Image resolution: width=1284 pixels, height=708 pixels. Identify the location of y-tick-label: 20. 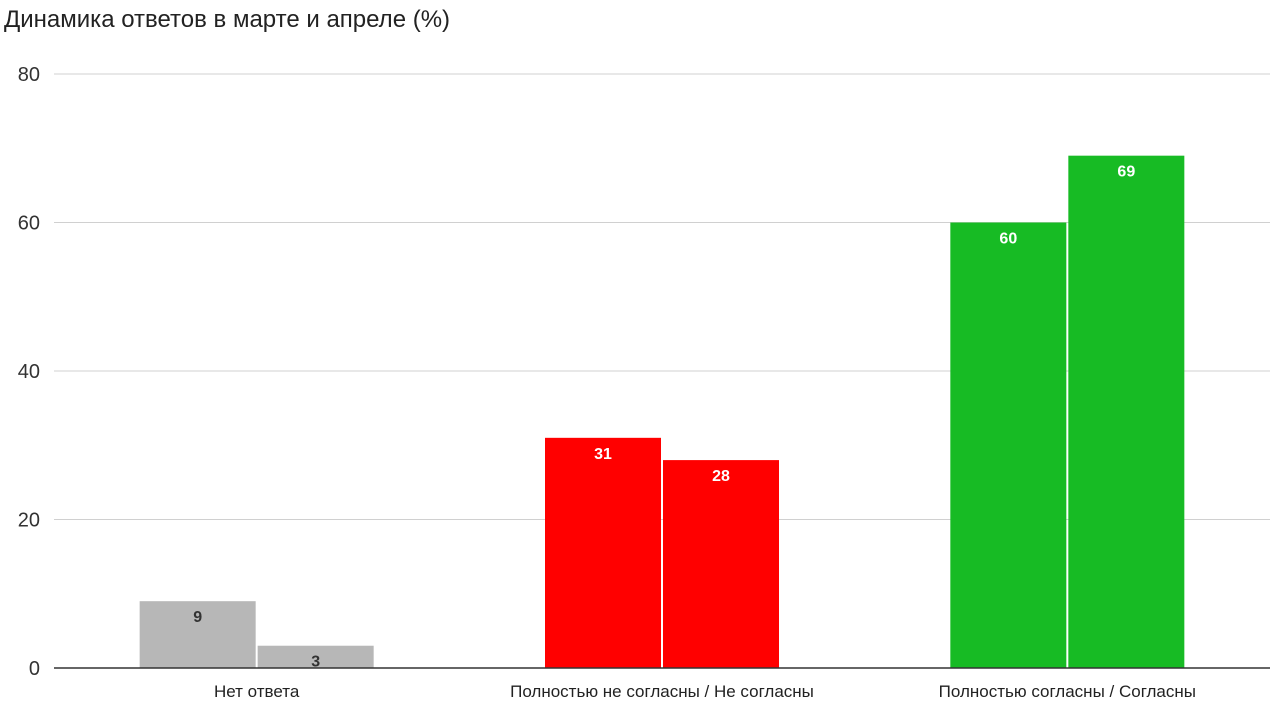
(29, 521).